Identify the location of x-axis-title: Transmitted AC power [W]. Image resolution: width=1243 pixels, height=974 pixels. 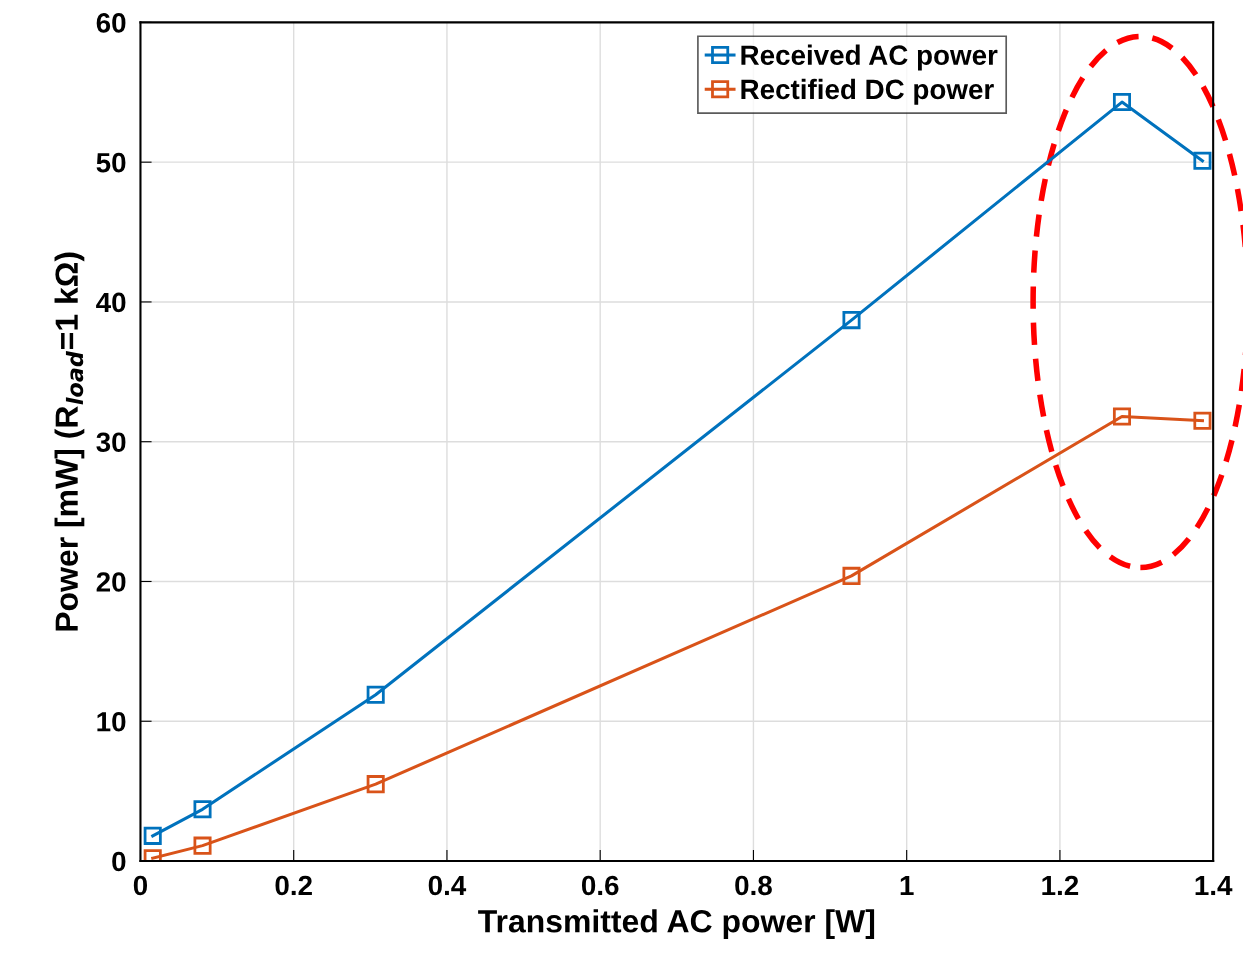
(676, 924).